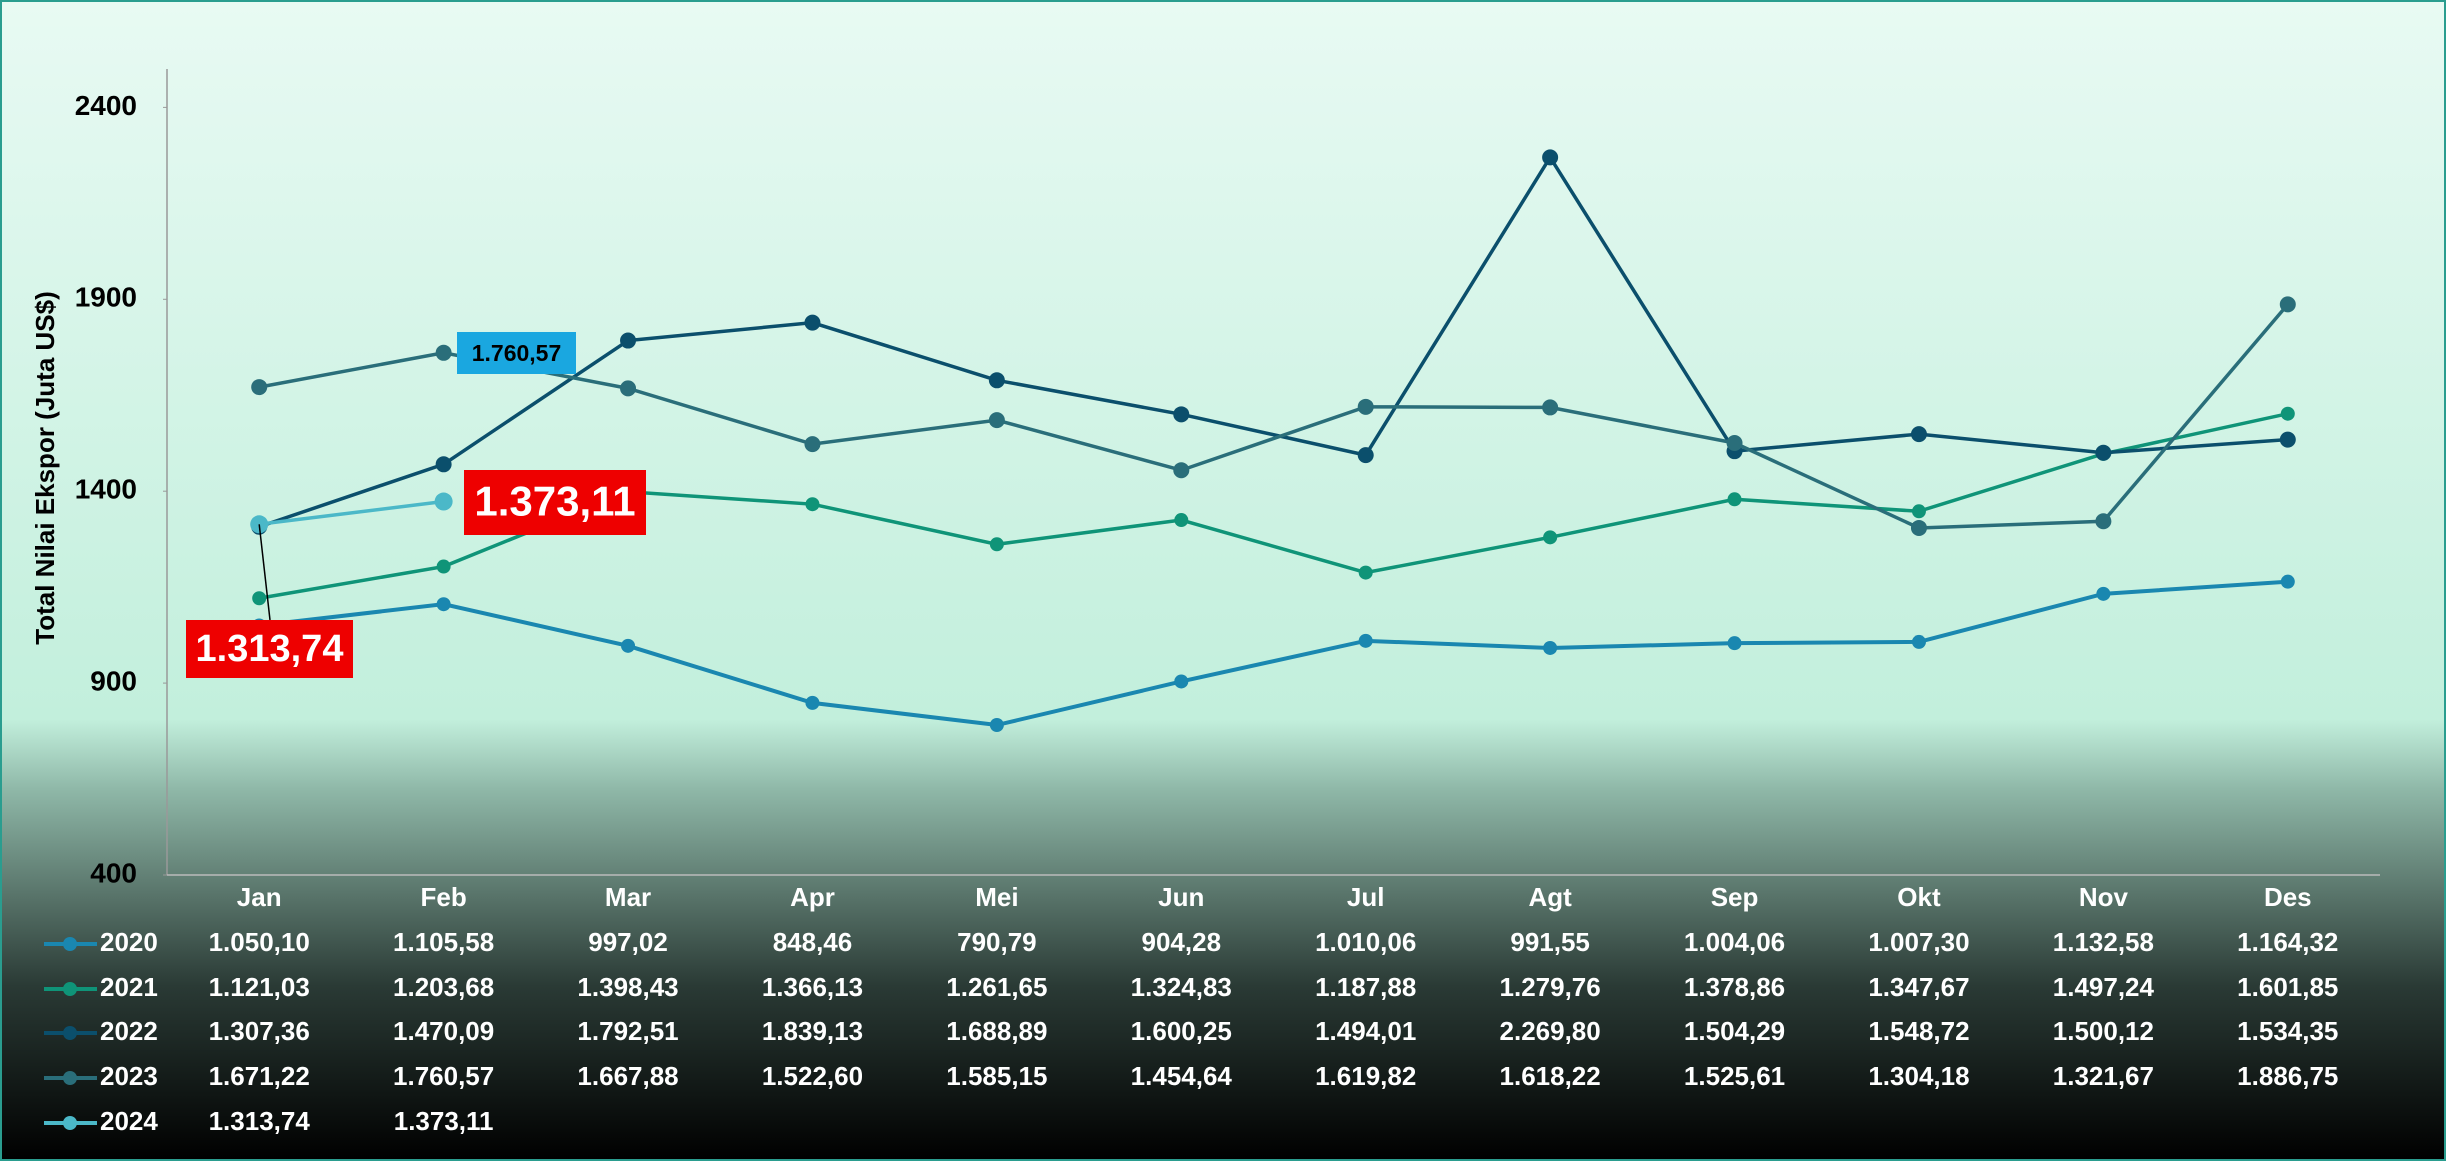  What do you see at coordinates (996, 1031) in the screenshot?
I see `table-cell: 1.688,89` at bounding box center [996, 1031].